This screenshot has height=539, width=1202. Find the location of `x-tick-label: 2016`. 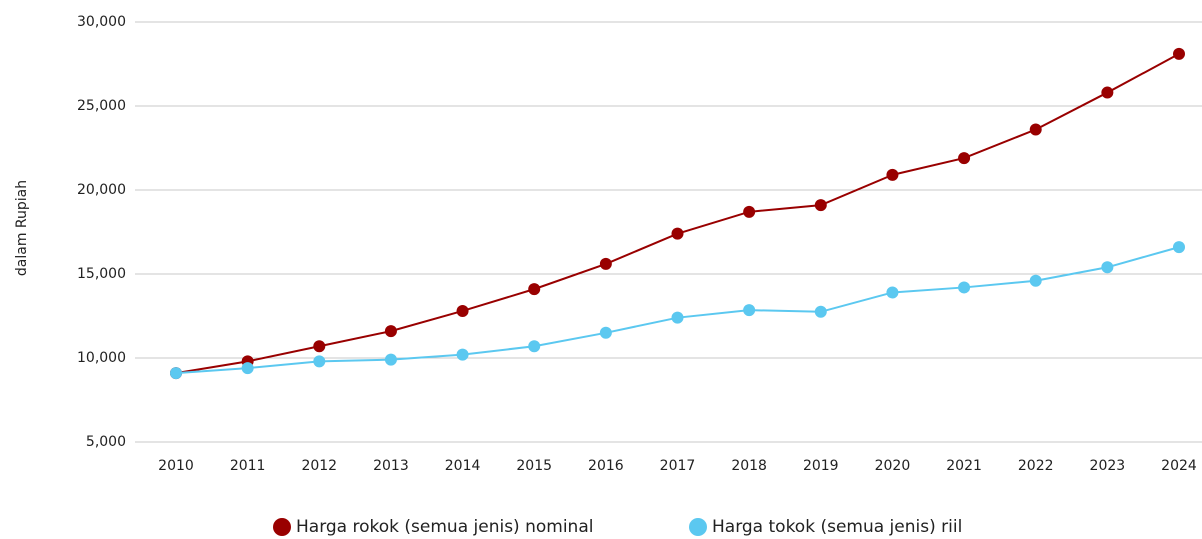

x-tick-label: 2016 is located at coordinates (606, 466).